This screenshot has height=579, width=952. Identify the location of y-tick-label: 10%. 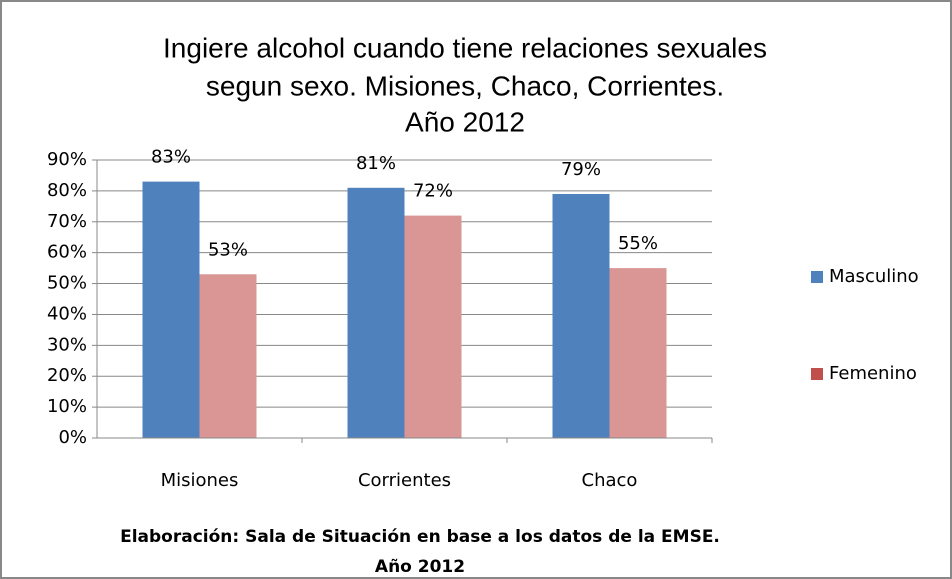
(67, 406).